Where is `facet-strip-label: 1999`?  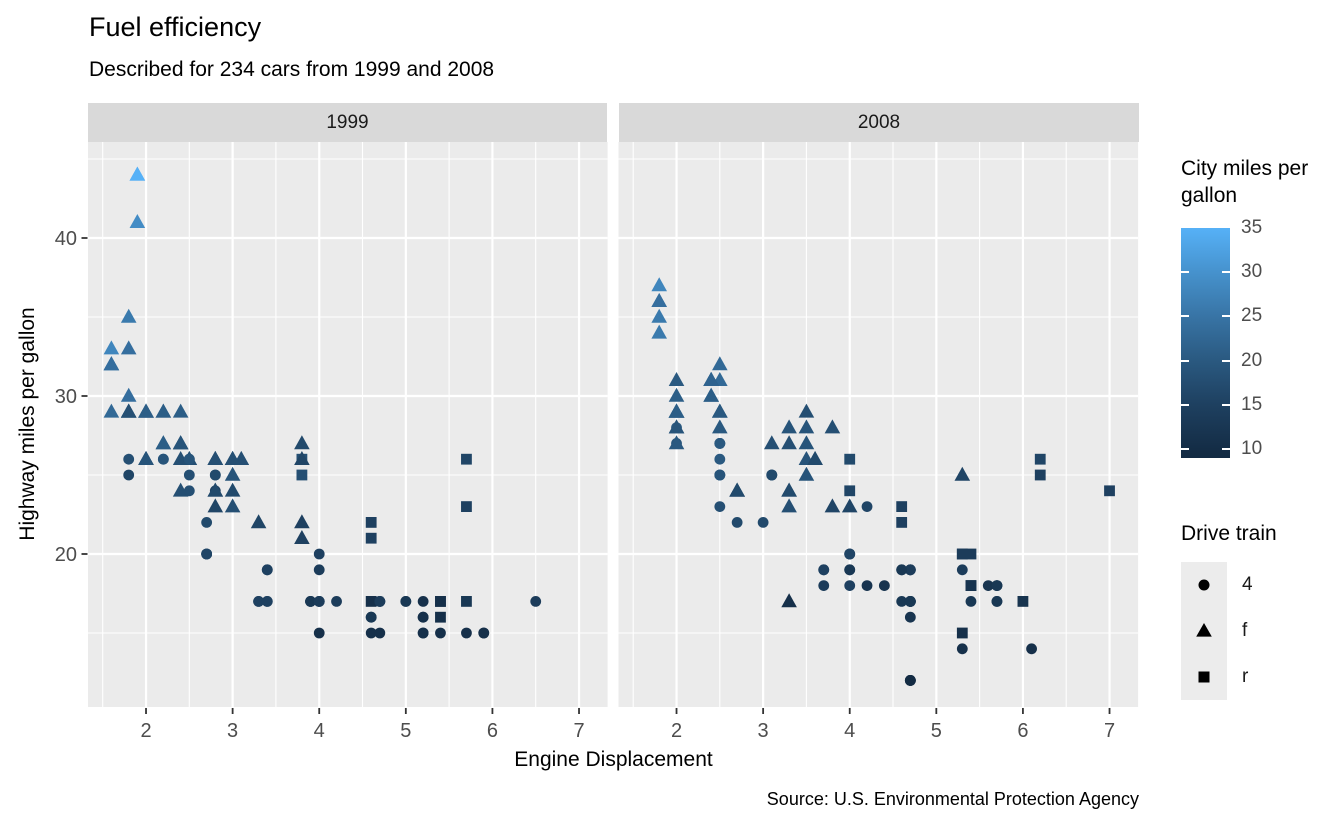 facet-strip-label: 1999 is located at coordinates (347, 122).